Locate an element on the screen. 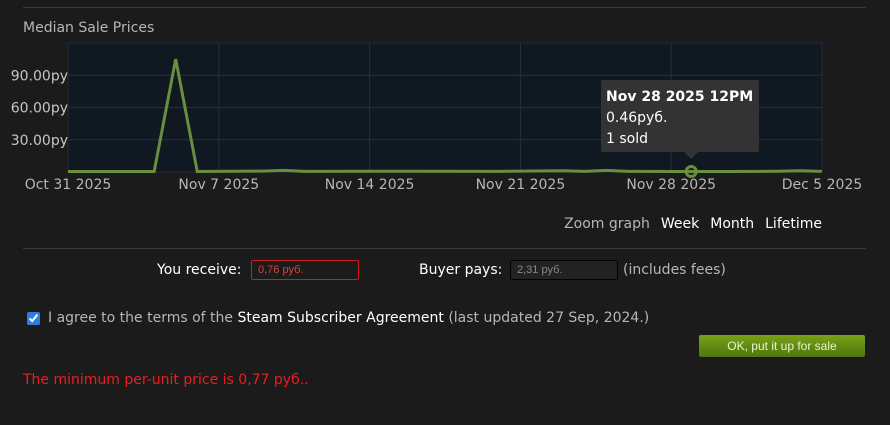 This screenshot has width=890, height=425. zoom-week-link: Week is located at coordinates (680, 224).